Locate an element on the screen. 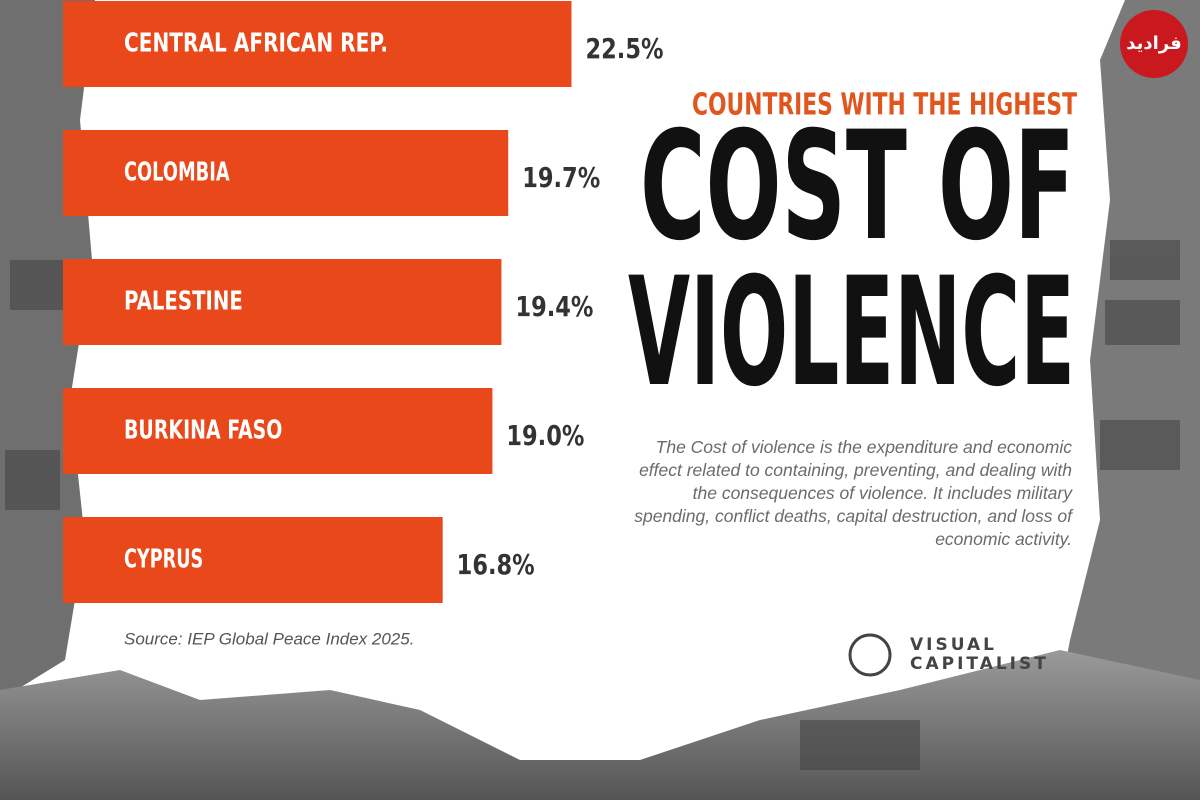  brand-text: VISUAL is located at coordinates (953, 645).